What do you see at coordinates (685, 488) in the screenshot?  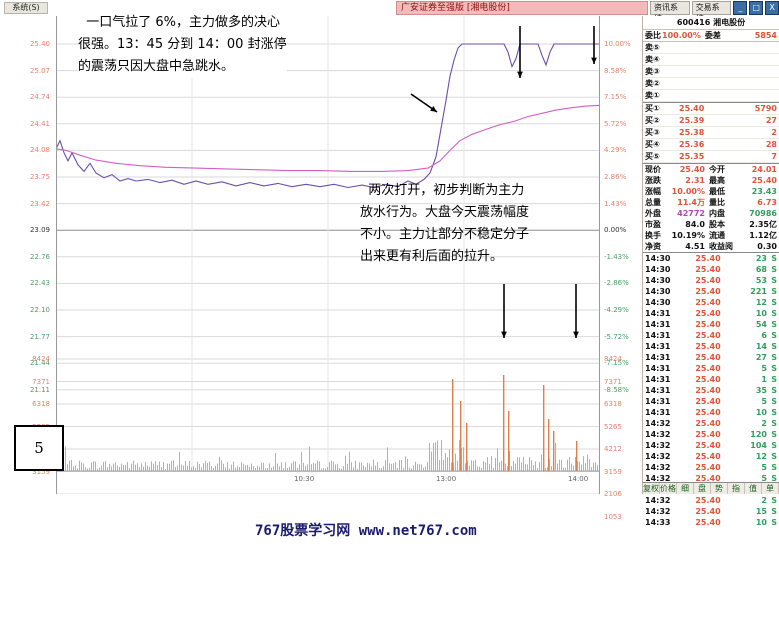 I see `toolbar-button-2: 细` at bounding box center [685, 488].